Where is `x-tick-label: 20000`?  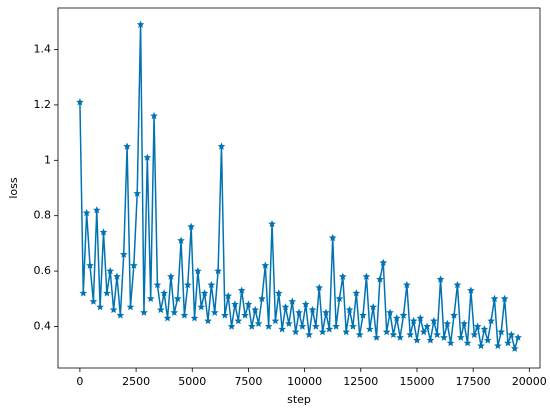 x-tick-label: 20000 is located at coordinates (529, 381).